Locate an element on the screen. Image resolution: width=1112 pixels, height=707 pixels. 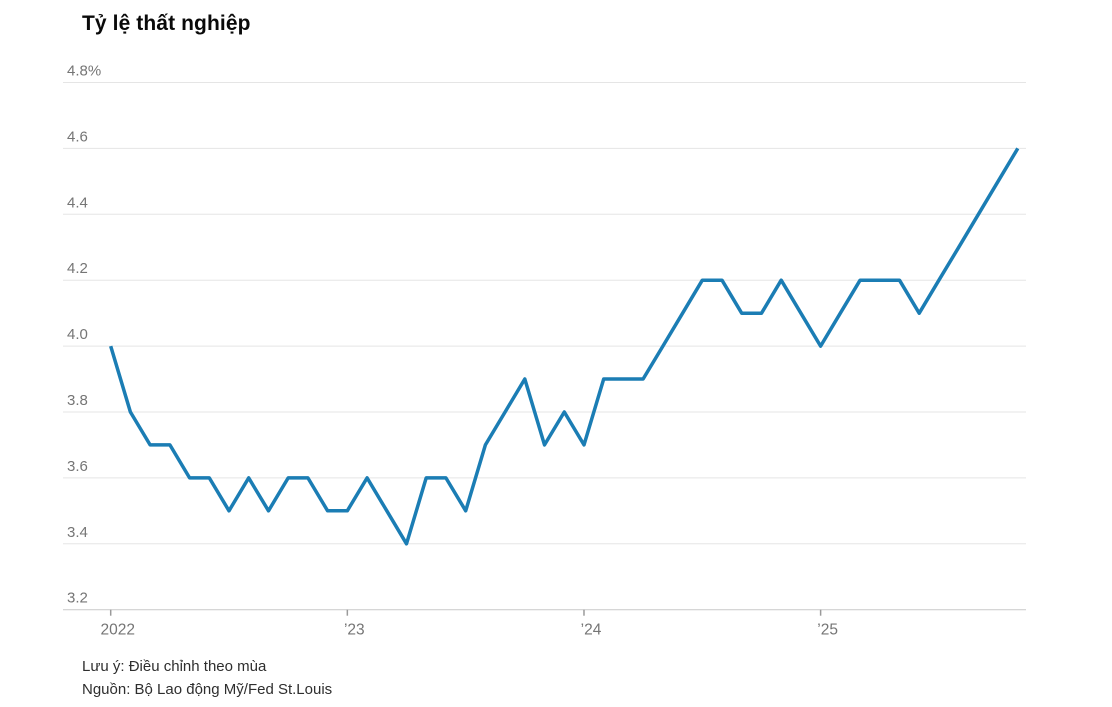
chart-note-seasonal: Lưu ý: Điều chỉnh theo mùa is located at coordinates (174, 666).